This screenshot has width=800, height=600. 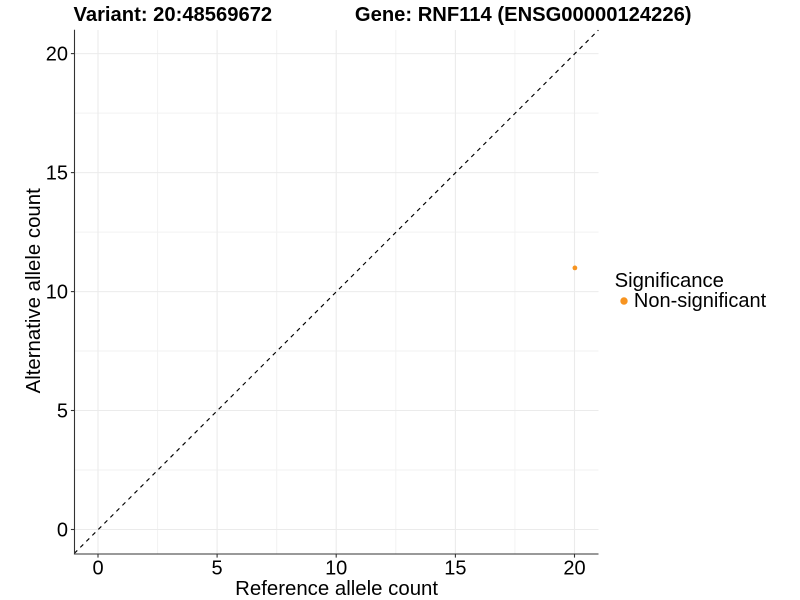 I want to click on svg-text: Significance, so click(x=669, y=281).